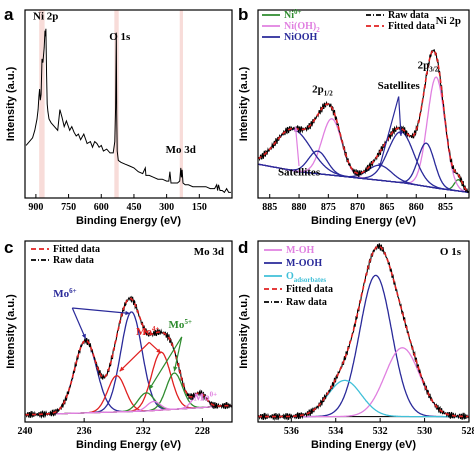 The width and height of the screenshot is (474, 467). What do you see at coordinates (128, 383) in the screenshot?
I see `component-peak` at bounding box center [128, 383].